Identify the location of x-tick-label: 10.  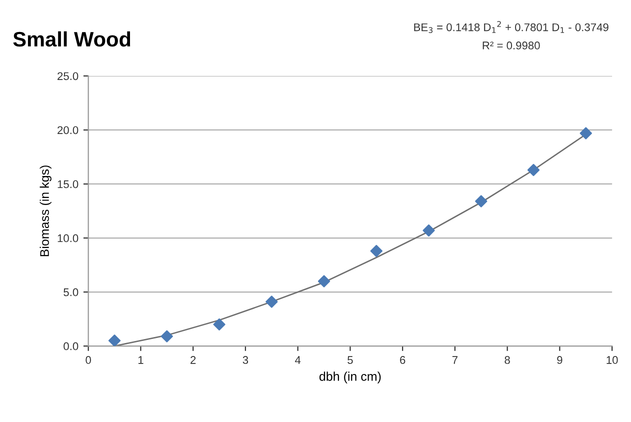
(612, 360).